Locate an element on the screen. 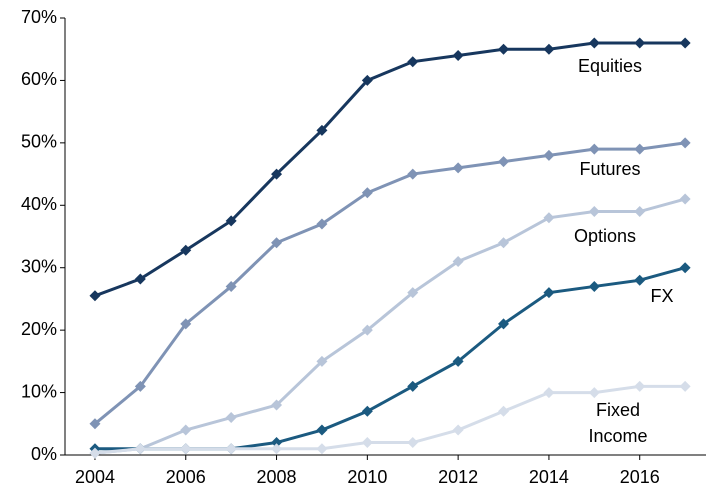 This screenshot has width=710, height=492. x-tick-label: 2014 is located at coordinates (549, 477).